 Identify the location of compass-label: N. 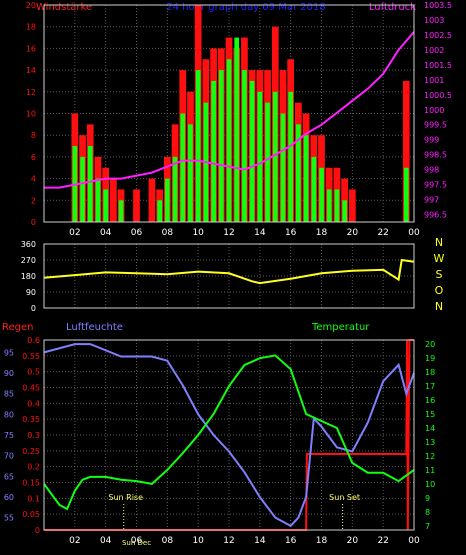
(439, 242).